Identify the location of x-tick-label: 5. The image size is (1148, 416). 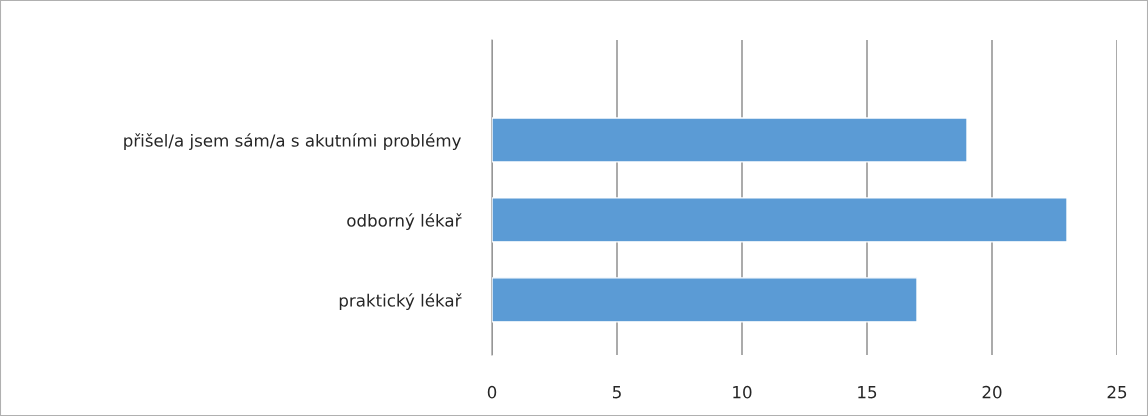
(616, 392).